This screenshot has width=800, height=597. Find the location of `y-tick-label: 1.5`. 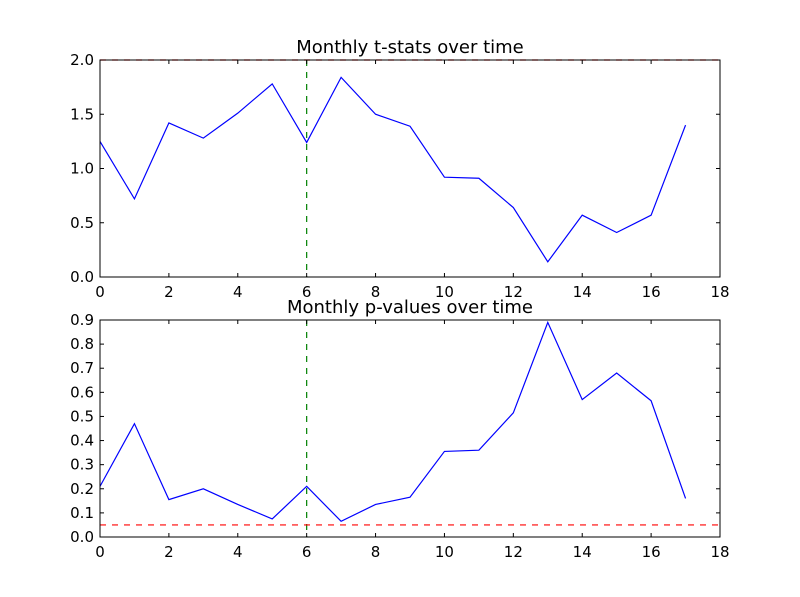

y-tick-label: 1.5 is located at coordinates (82, 114).